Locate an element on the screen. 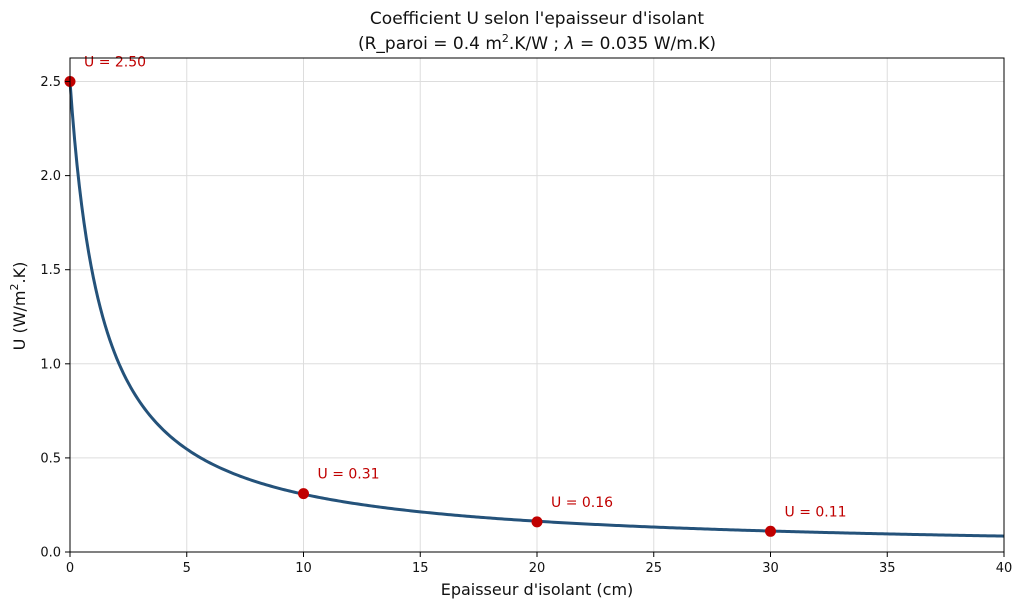 This screenshot has width=1024, height=608. y-axis-label: U (W/m2.K) is located at coordinates (18, 306).